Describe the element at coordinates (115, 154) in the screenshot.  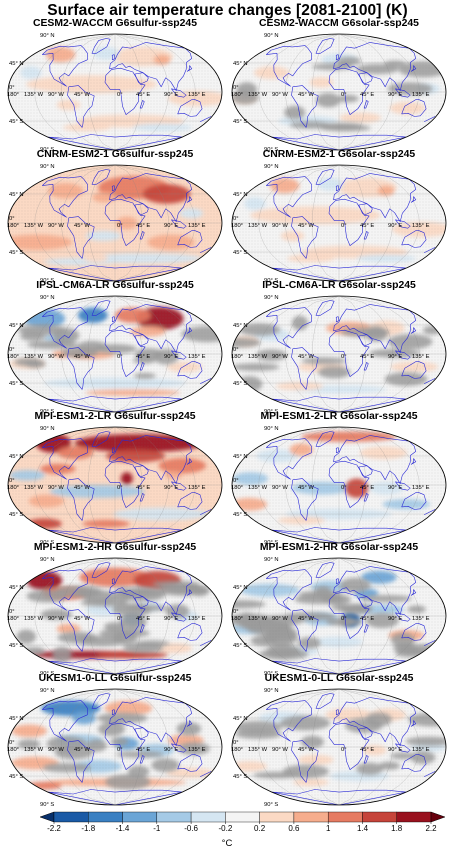
I see `panel-title: CNRM-ESM2-1 G6sulfur-ssp245` at that location.